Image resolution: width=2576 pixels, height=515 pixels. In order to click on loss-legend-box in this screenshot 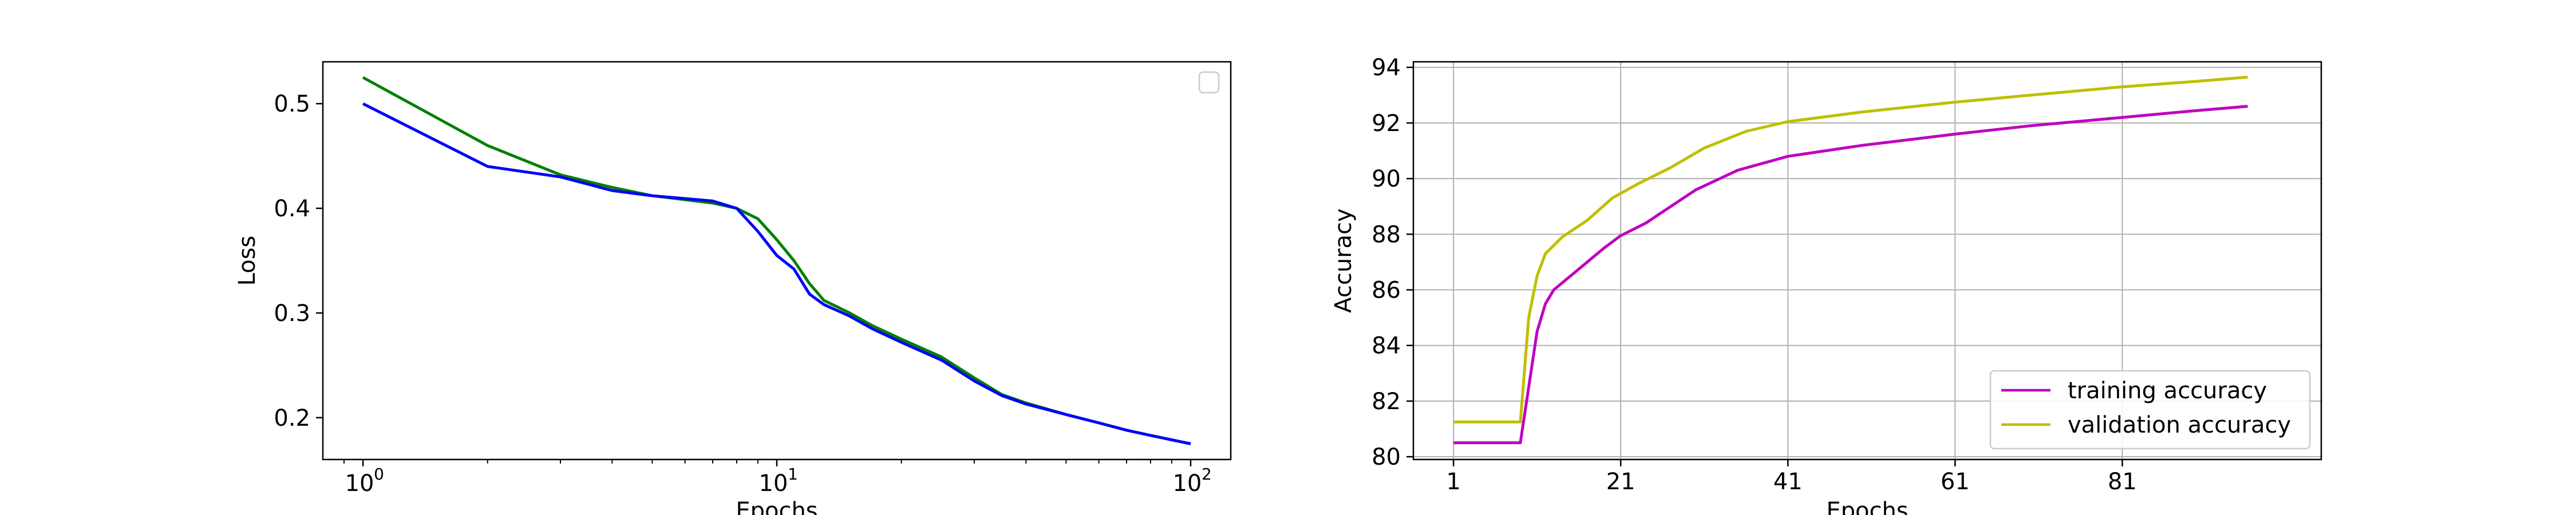, I will do `click(1209, 82)`.